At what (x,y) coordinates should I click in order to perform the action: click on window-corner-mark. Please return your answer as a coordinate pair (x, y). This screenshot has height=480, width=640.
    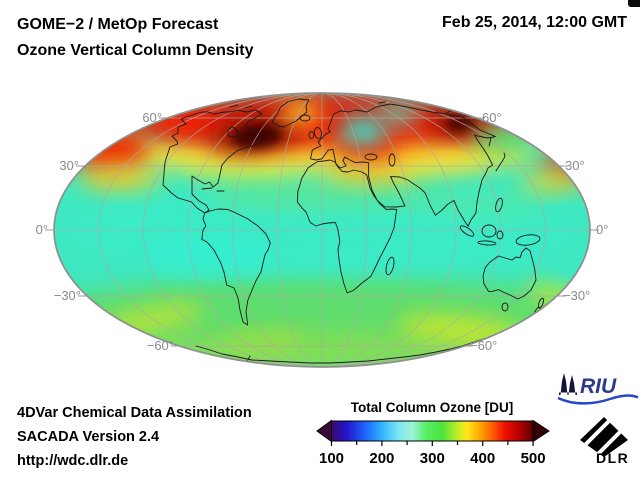
    Looking at the image, I should click on (634, 3).